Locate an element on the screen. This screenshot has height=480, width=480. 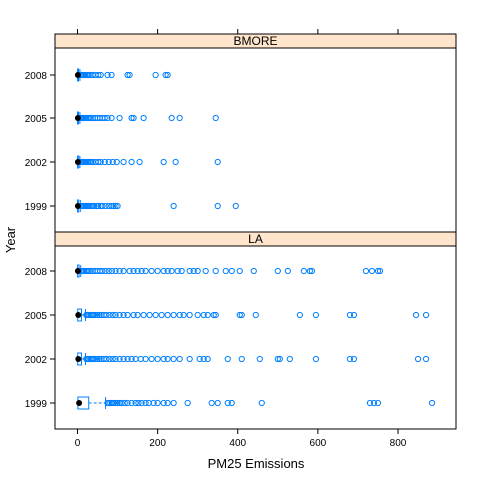
x-tick-label: 600 is located at coordinates (318, 443).